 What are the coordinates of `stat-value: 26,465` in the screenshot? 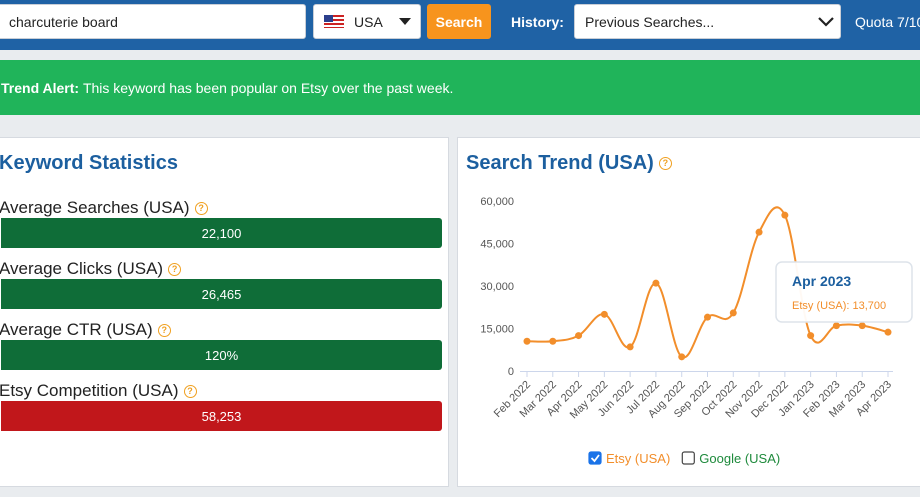 It's located at (221, 294).